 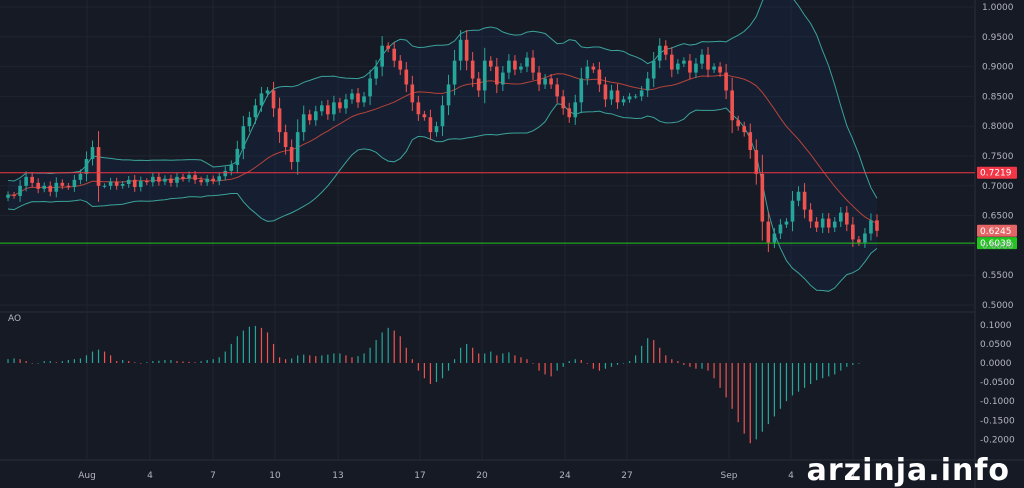 I want to click on ao-tick-label: -0.1000, so click(x=997, y=402).